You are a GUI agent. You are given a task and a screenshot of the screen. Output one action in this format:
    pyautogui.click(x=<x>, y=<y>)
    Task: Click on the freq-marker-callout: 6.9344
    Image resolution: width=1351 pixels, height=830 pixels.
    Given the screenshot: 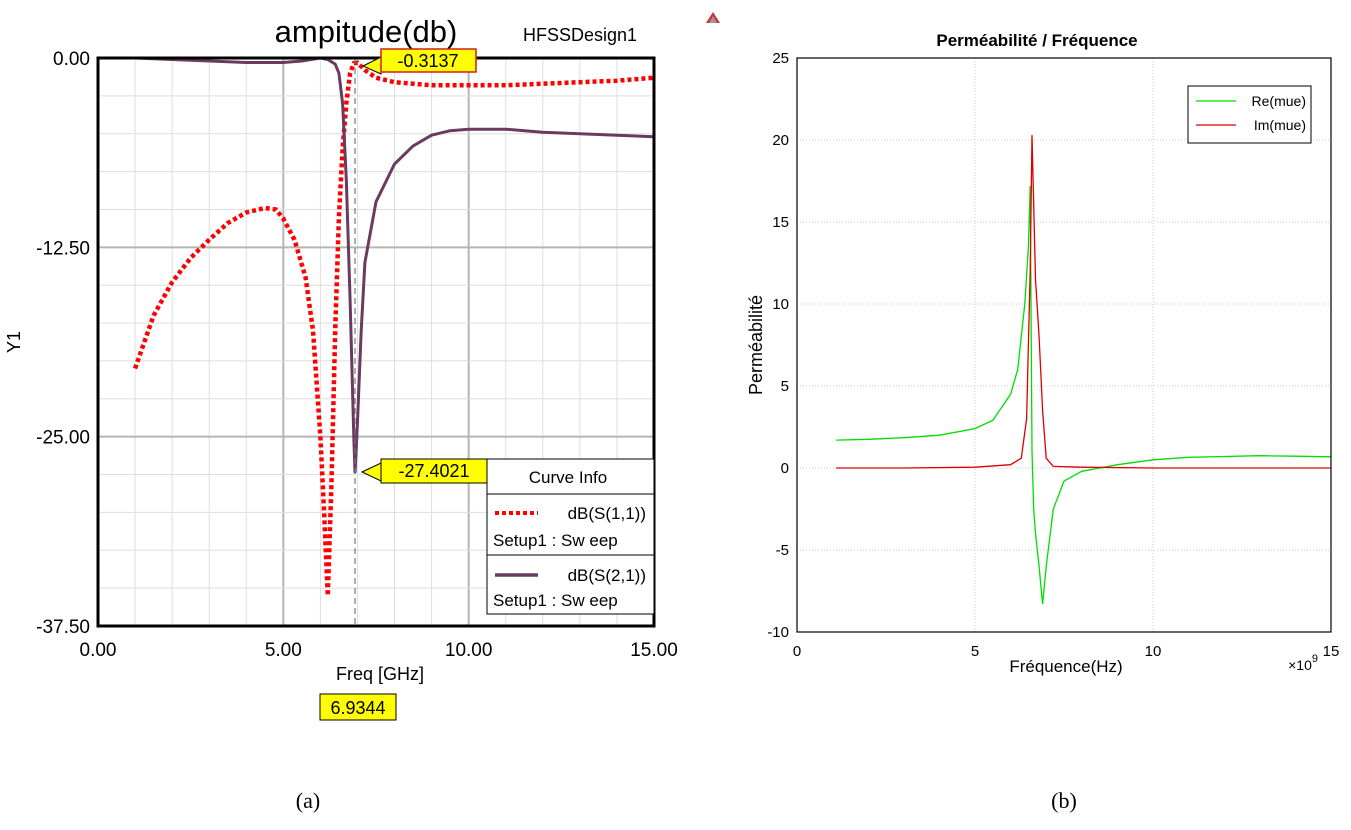 What is the action you would take?
    pyautogui.click(x=358, y=707)
    